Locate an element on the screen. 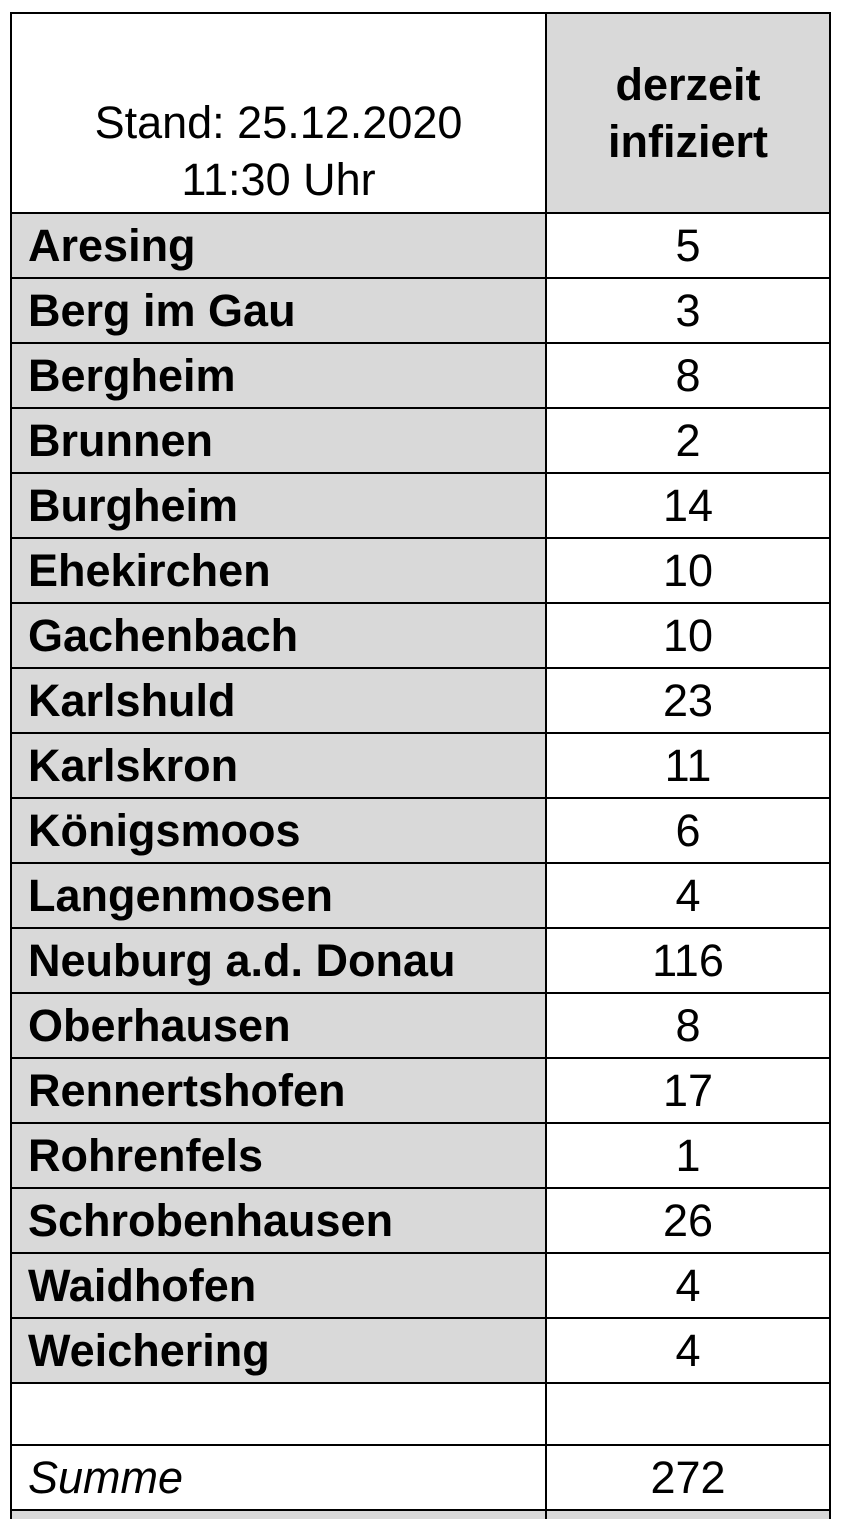 Image resolution: width=841 pixels, height=1519 pixels. table-row: Königsmoos 6 is located at coordinates (420, 830).